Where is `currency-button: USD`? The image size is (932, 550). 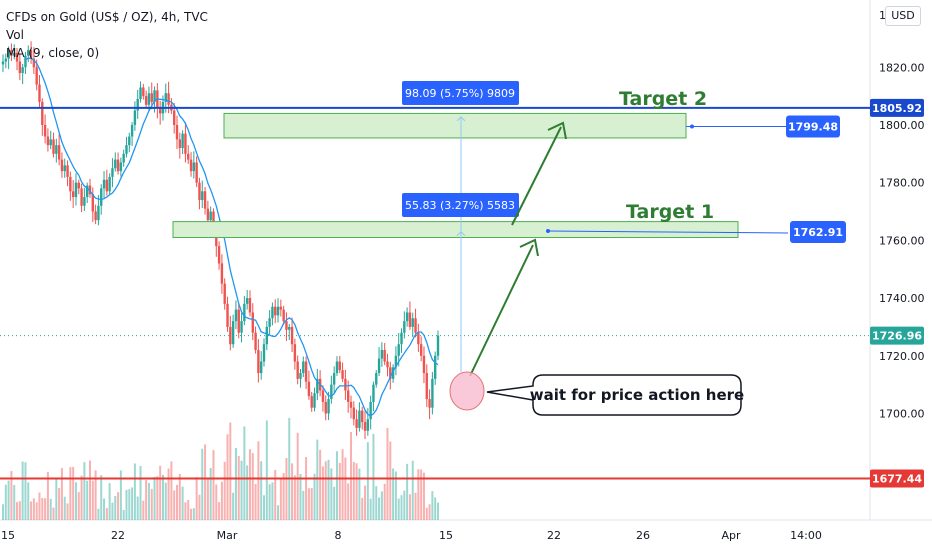
currency-button: USD is located at coordinates (903, 16).